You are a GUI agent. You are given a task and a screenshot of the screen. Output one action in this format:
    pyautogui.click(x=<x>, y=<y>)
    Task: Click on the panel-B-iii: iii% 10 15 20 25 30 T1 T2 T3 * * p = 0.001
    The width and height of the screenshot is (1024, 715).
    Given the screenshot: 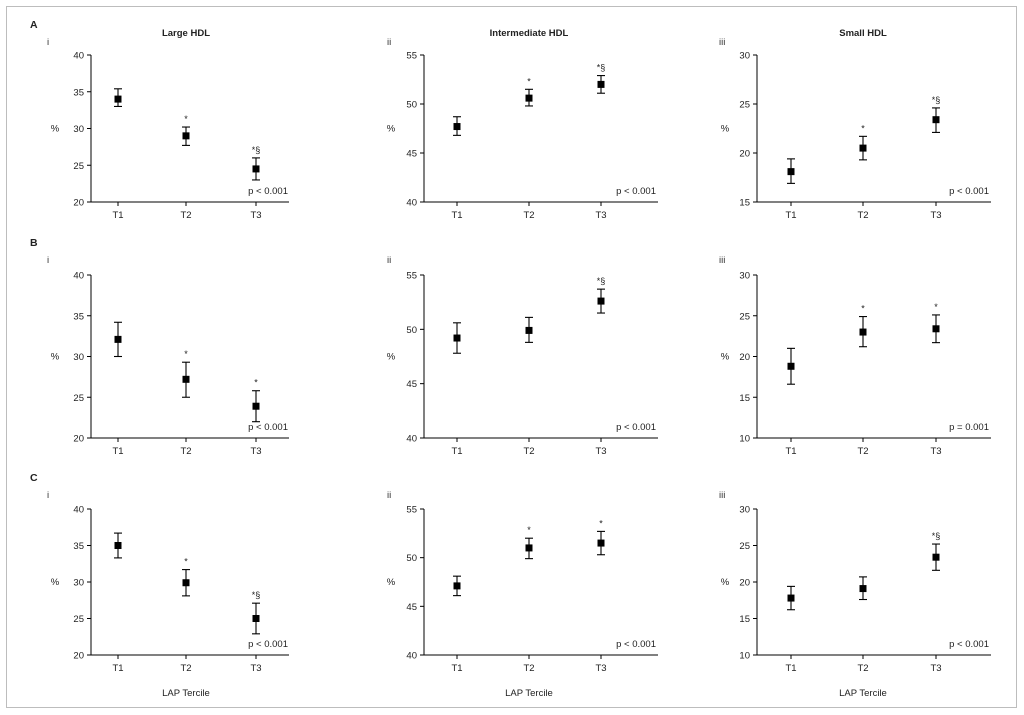 What is the action you would take?
    pyautogui.click(x=855, y=356)
    